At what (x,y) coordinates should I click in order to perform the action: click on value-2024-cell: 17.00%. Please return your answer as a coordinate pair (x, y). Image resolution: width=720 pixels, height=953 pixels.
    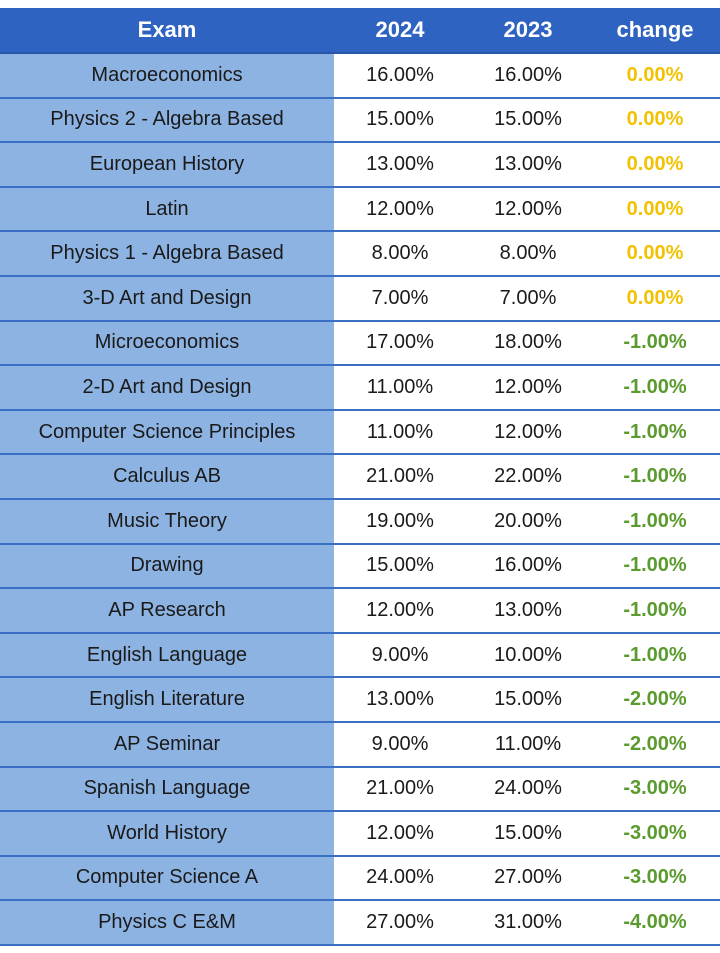
    Looking at the image, I should click on (400, 343).